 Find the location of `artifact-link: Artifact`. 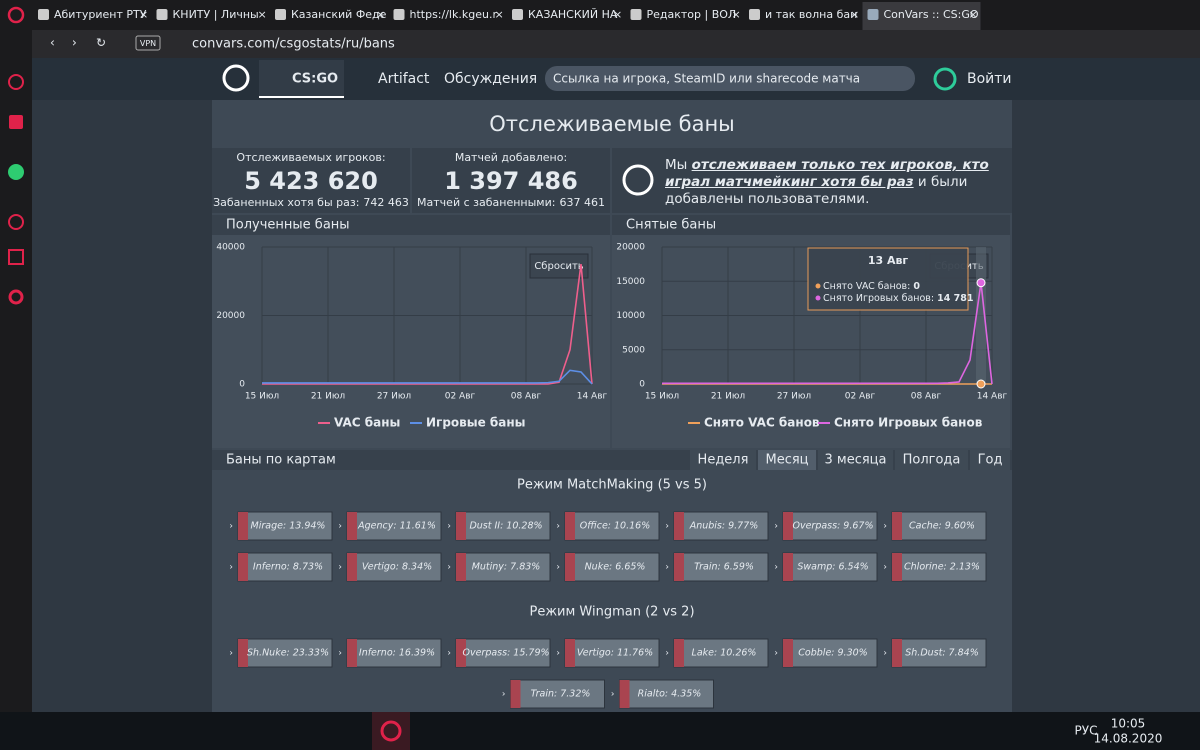

artifact-link: Artifact is located at coordinates (404, 79).